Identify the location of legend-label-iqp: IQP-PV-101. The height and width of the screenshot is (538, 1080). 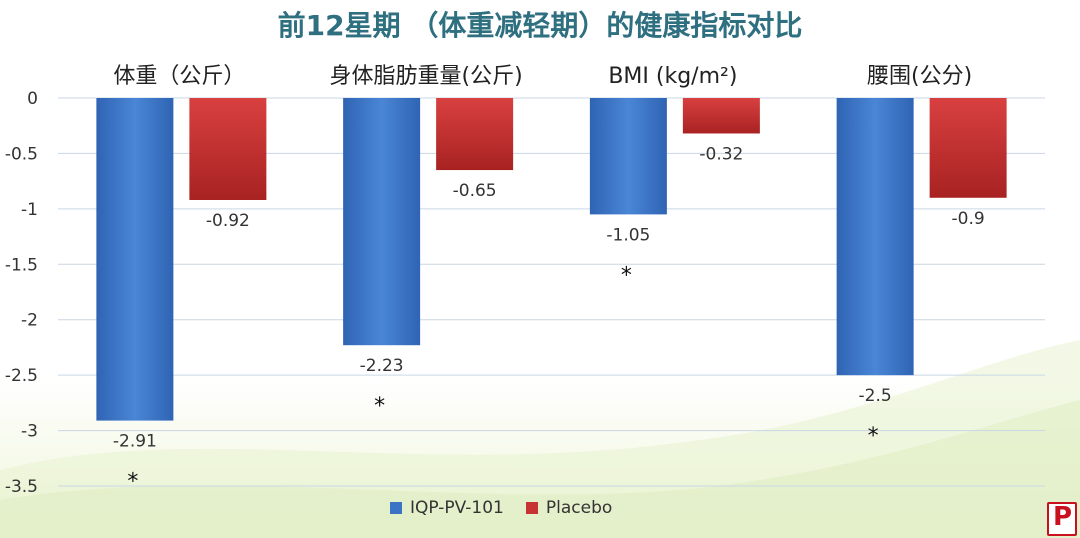
(457, 508).